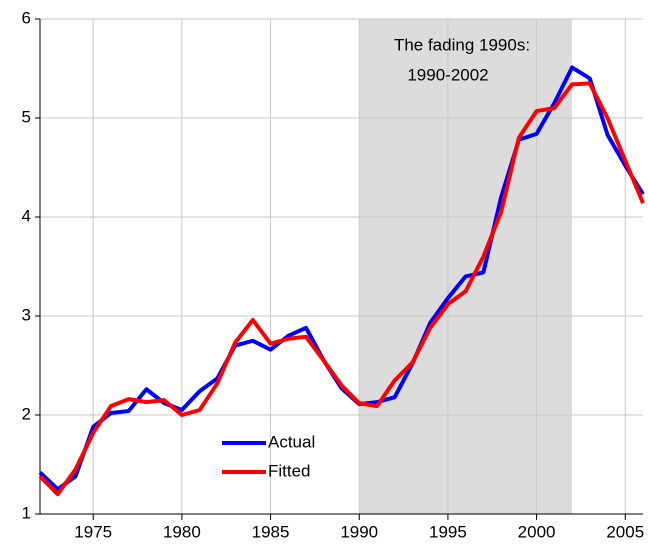 Image resolution: width=648 pixels, height=549 pixels. Describe the element at coordinates (447, 74) in the screenshot. I see `annotation: 1990-2002` at that location.